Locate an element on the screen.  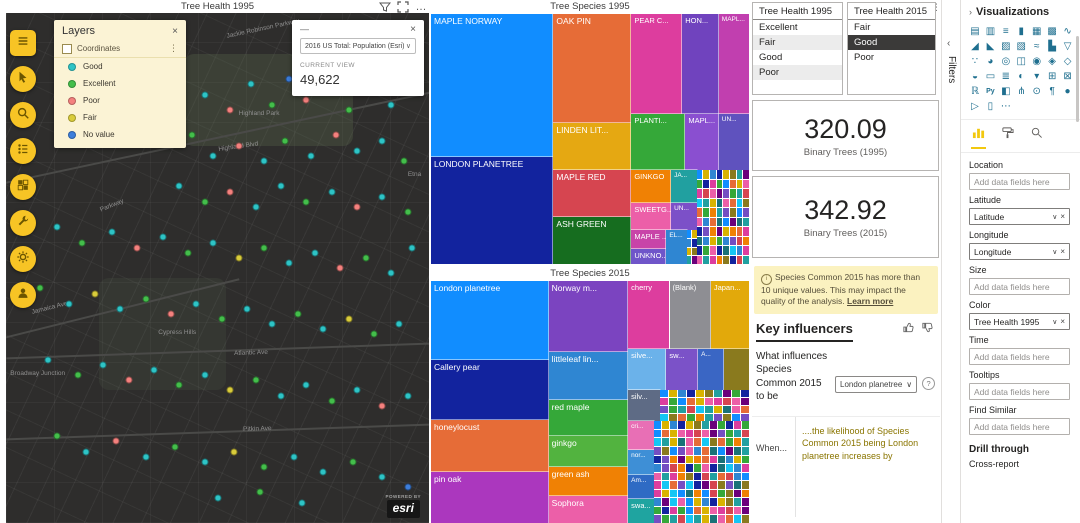
get-more-visuals-icon: ⋯ is located at coordinates (1005, 106).